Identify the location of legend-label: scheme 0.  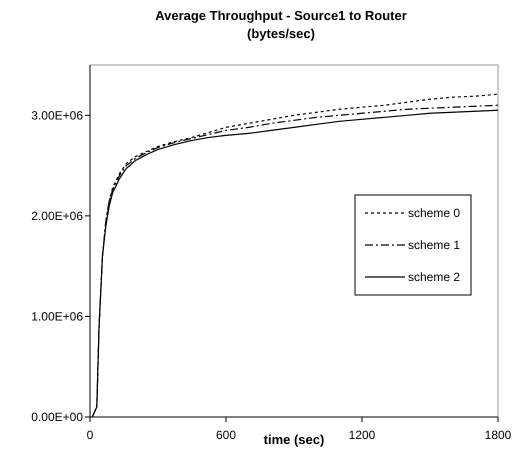
(434, 213).